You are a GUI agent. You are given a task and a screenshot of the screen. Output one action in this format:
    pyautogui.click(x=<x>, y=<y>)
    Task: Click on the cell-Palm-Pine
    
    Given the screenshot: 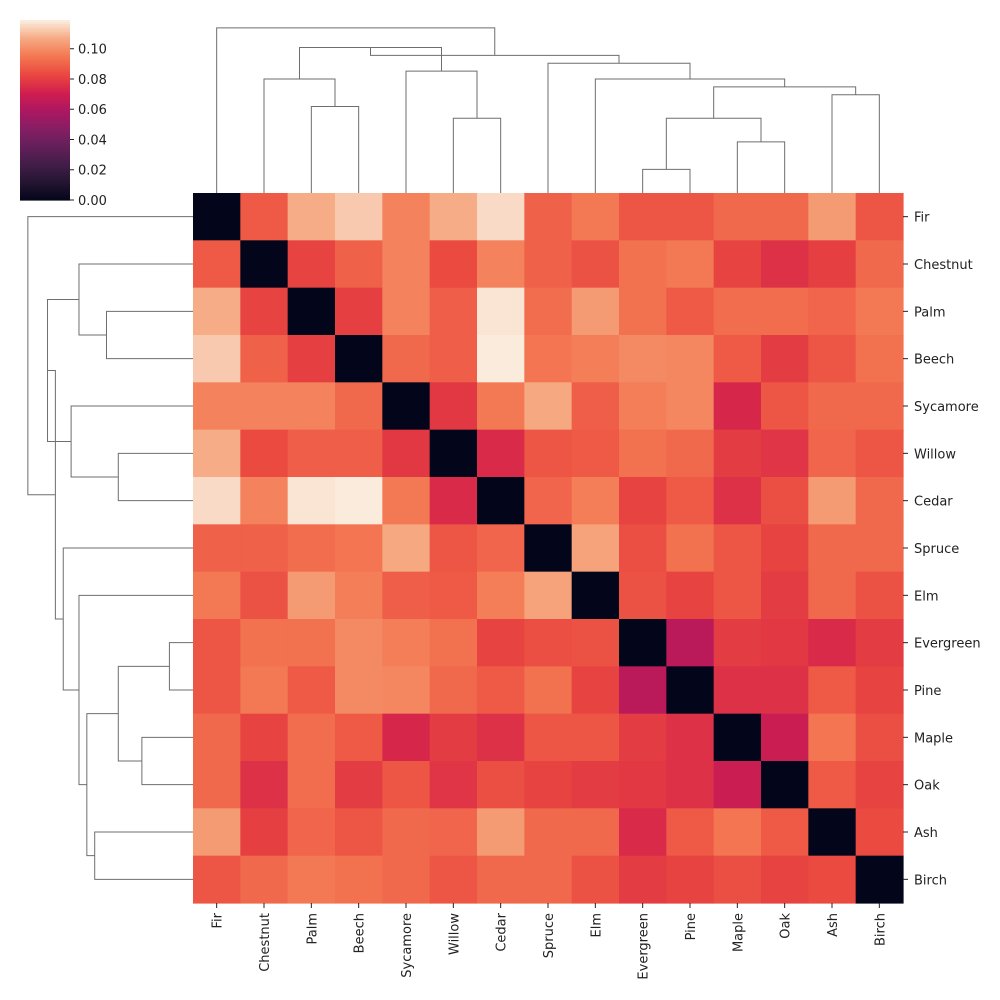 What is the action you would take?
    pyautogui.click(x=690, y=311)
    